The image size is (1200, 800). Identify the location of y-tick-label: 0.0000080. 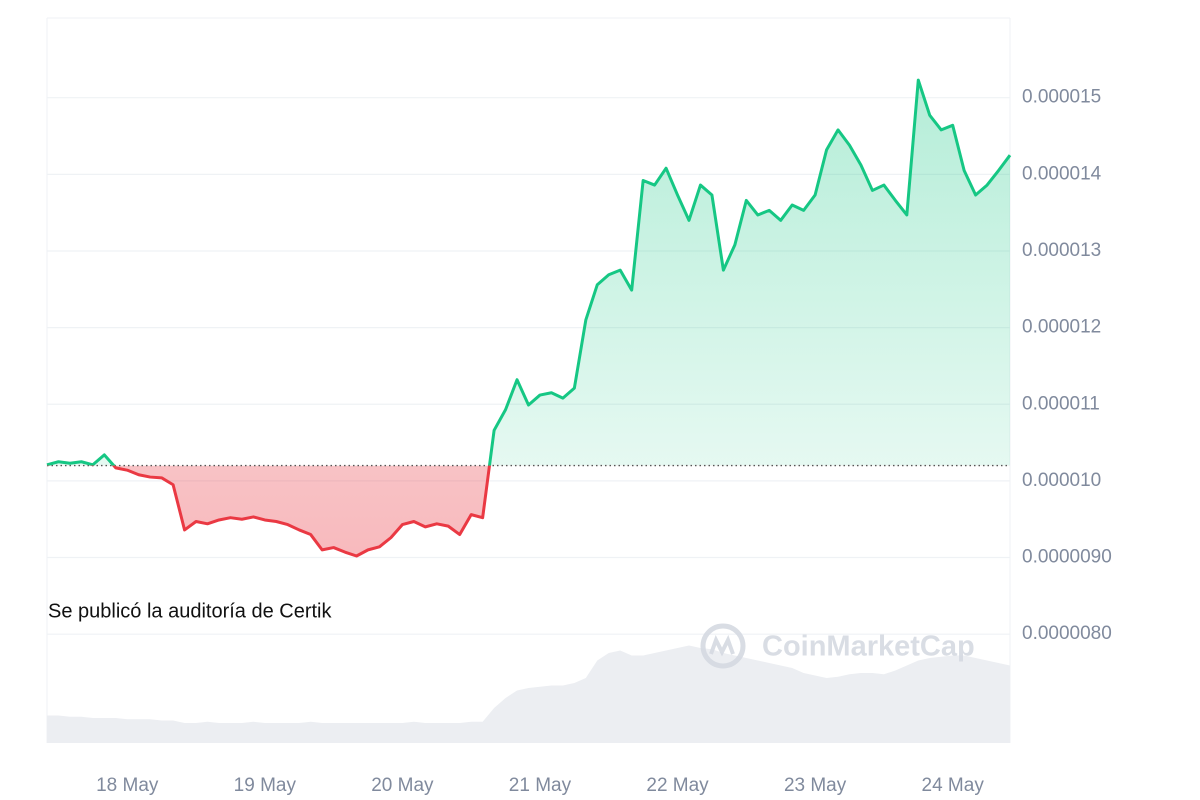
(1067, 633).